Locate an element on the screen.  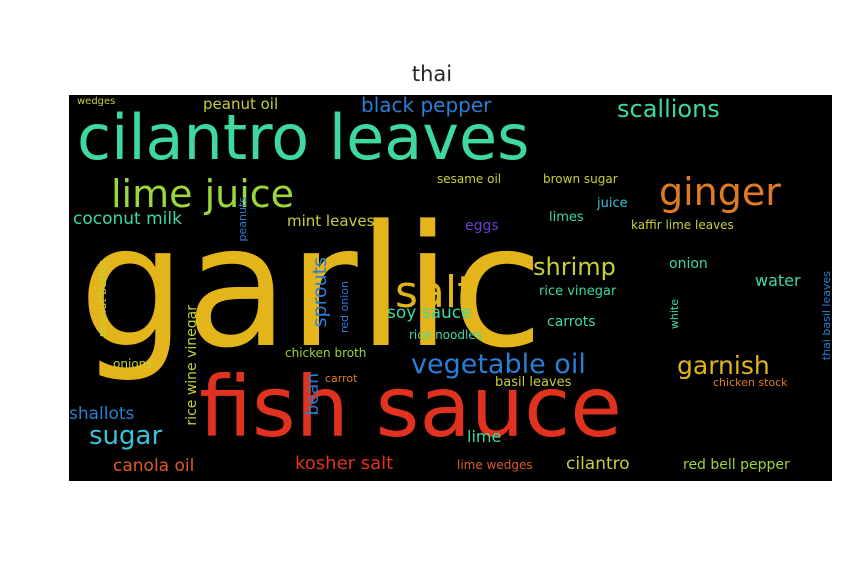
word: garnish is located at coordinates (723, 365).